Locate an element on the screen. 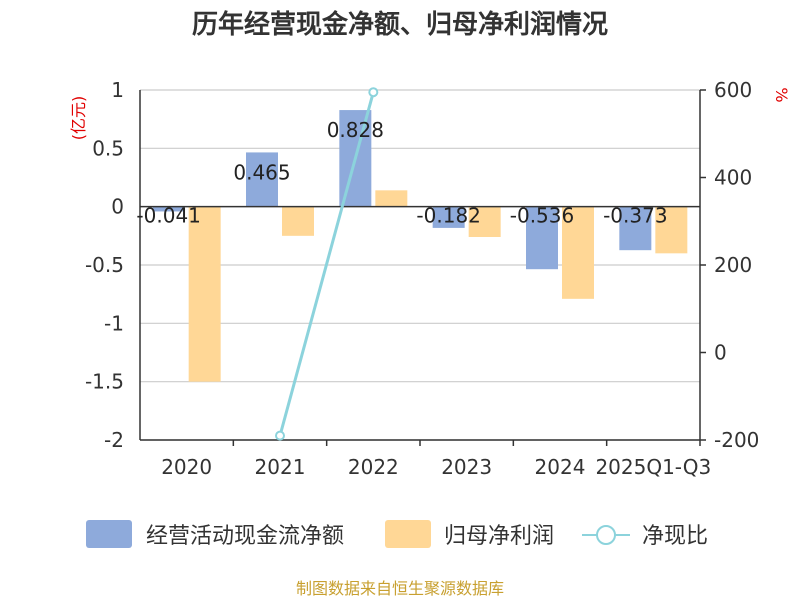  right-axis-unit: % is located at coordinates (781, 94).